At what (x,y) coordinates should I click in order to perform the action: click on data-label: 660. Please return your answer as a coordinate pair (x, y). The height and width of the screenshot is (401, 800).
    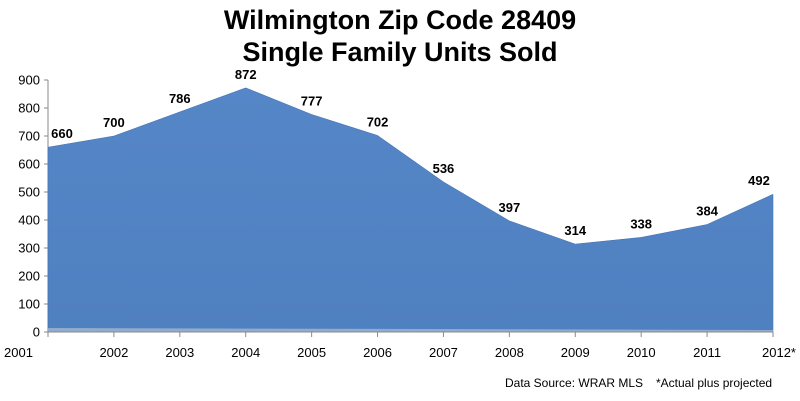
    Looking at the image, I should click on (62, 133).